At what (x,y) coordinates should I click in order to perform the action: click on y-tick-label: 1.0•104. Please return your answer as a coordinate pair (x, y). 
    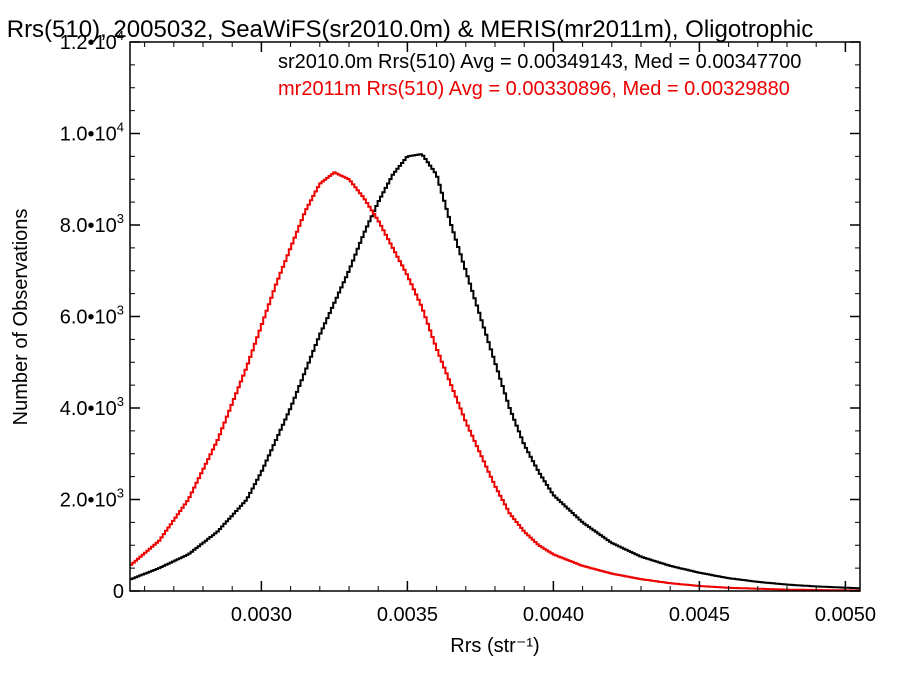
    Looking at the image, I should click on (92, 133).